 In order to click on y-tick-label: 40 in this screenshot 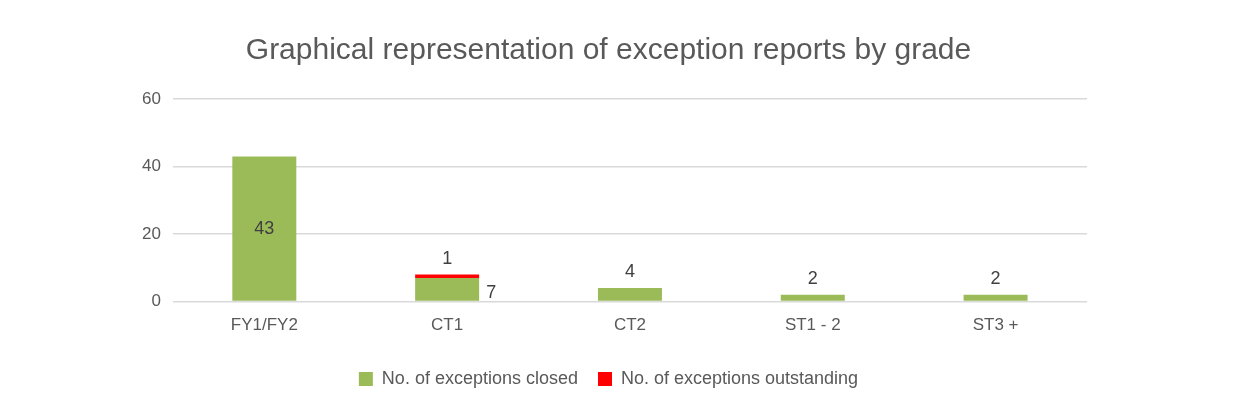, I will do `click(151, 166)`.